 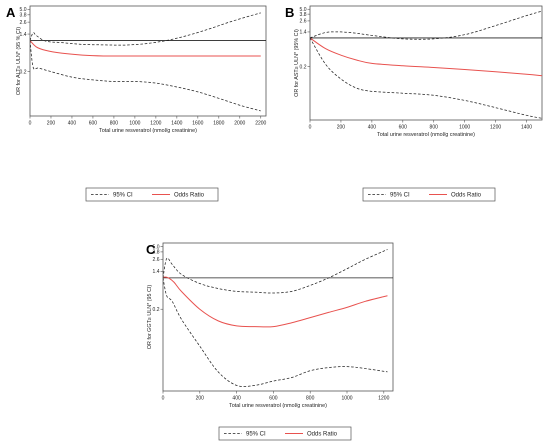 I want to click on x-tick-label: 1800, so click(x=218, y=124).